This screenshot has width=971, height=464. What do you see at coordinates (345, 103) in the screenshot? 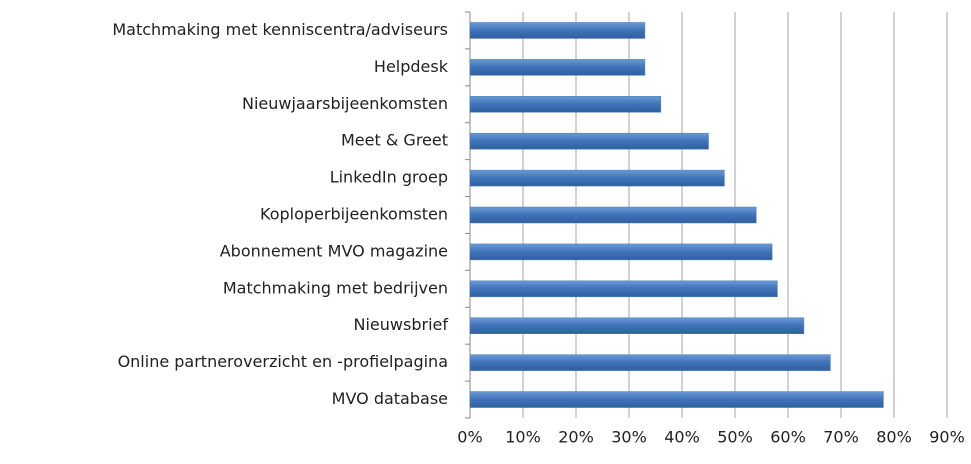
I see `y-tick-label: Nieuwjaarsbijeenkomsten` at bounding box center [345, 103].